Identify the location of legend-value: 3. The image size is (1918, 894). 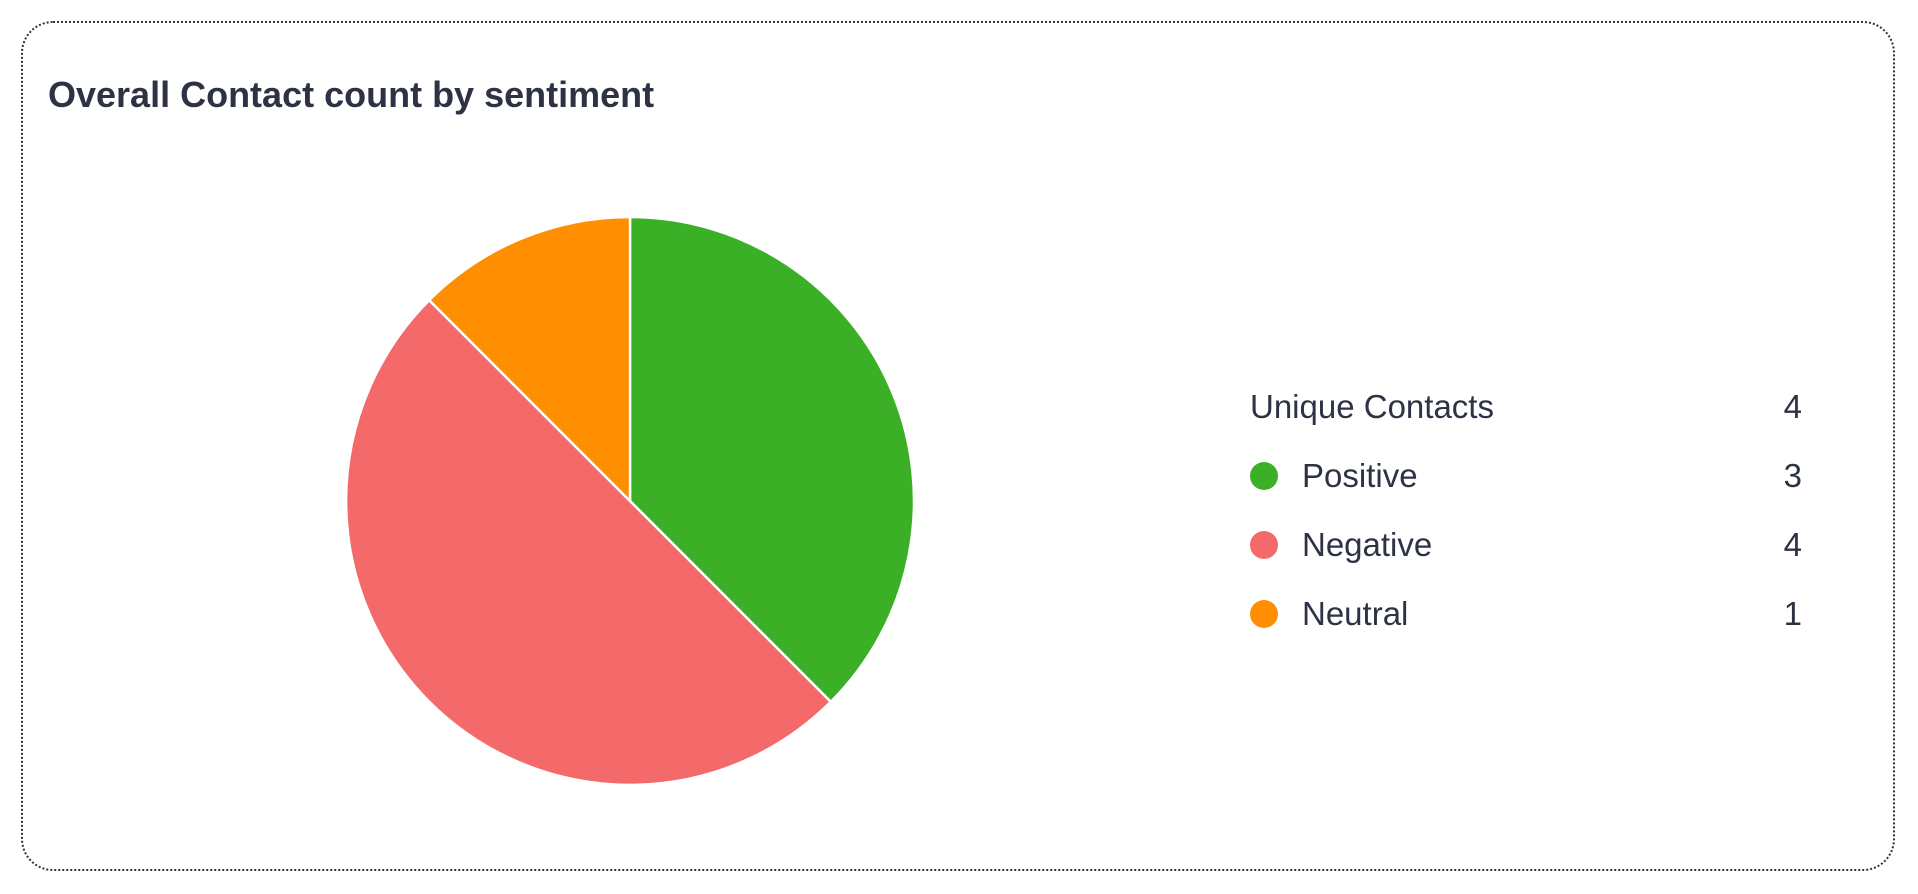
(1792, 475).